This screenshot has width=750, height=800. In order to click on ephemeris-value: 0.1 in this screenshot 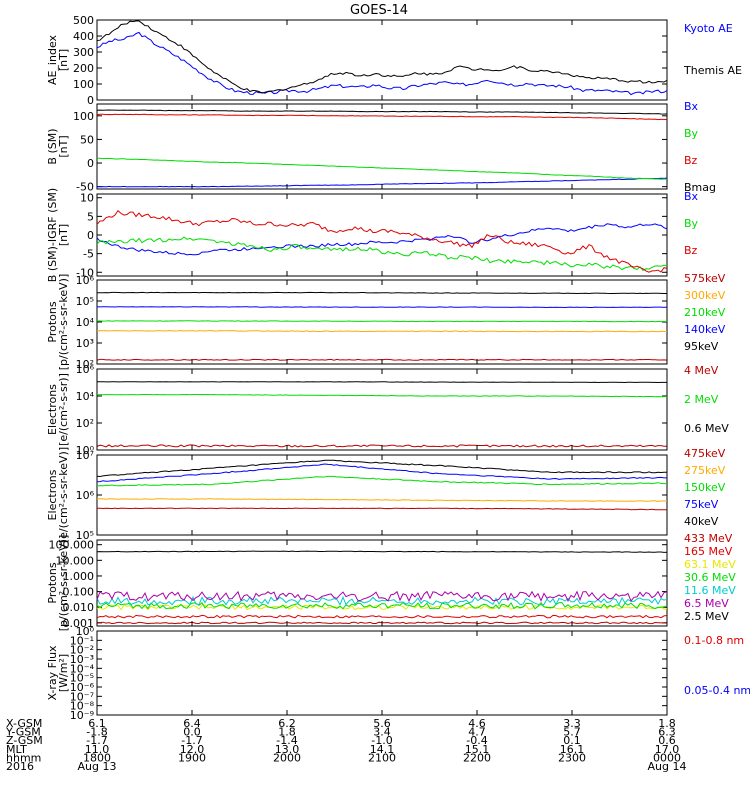, I will do `click(572, 740)`.